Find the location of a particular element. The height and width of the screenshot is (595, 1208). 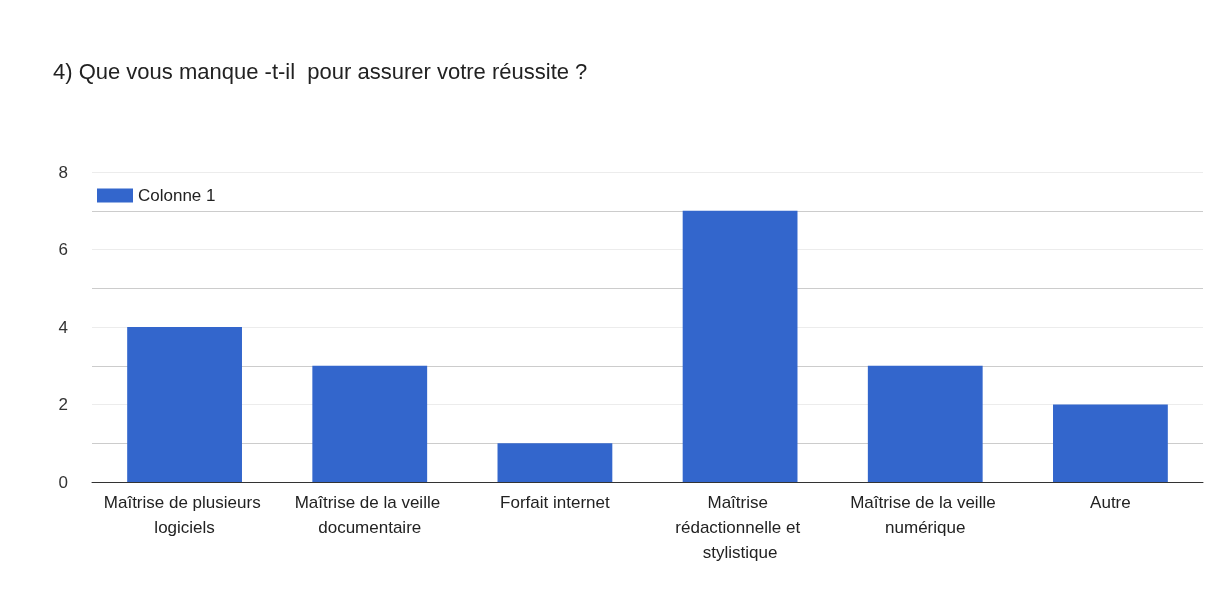

y-tick-label: 2 is located at coordinates (63, 404).